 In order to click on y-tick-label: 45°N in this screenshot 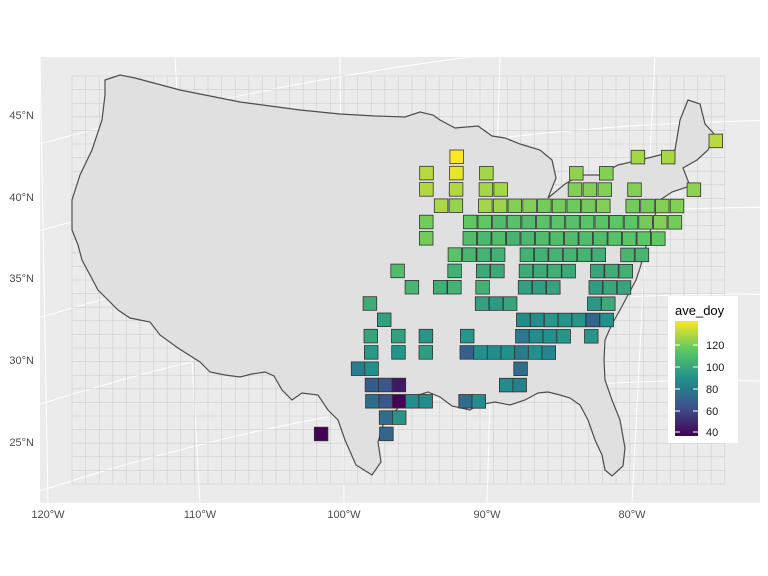, I will do `click(21, 116)`.